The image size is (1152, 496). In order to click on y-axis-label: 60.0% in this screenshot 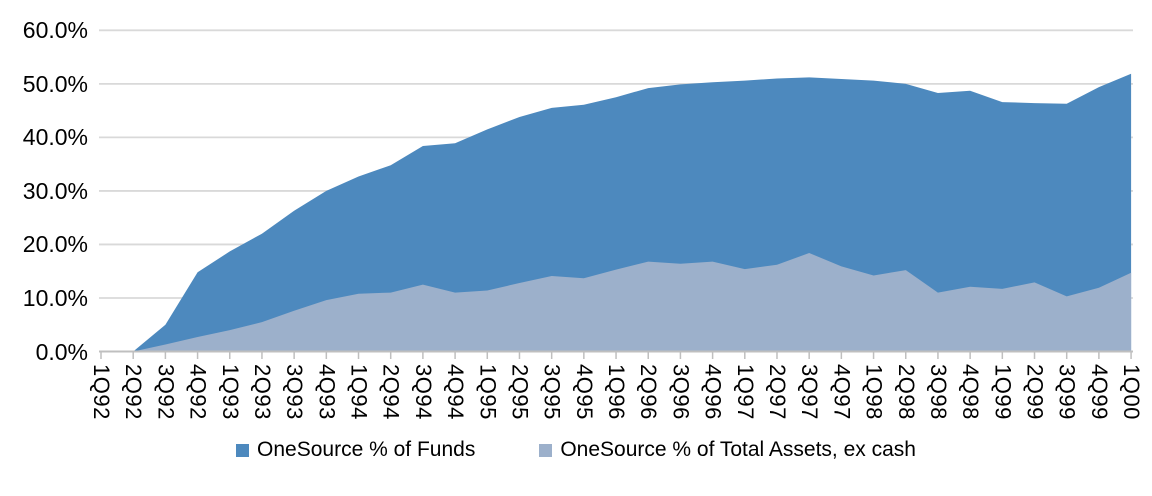, I will do `click(55, 30)`.